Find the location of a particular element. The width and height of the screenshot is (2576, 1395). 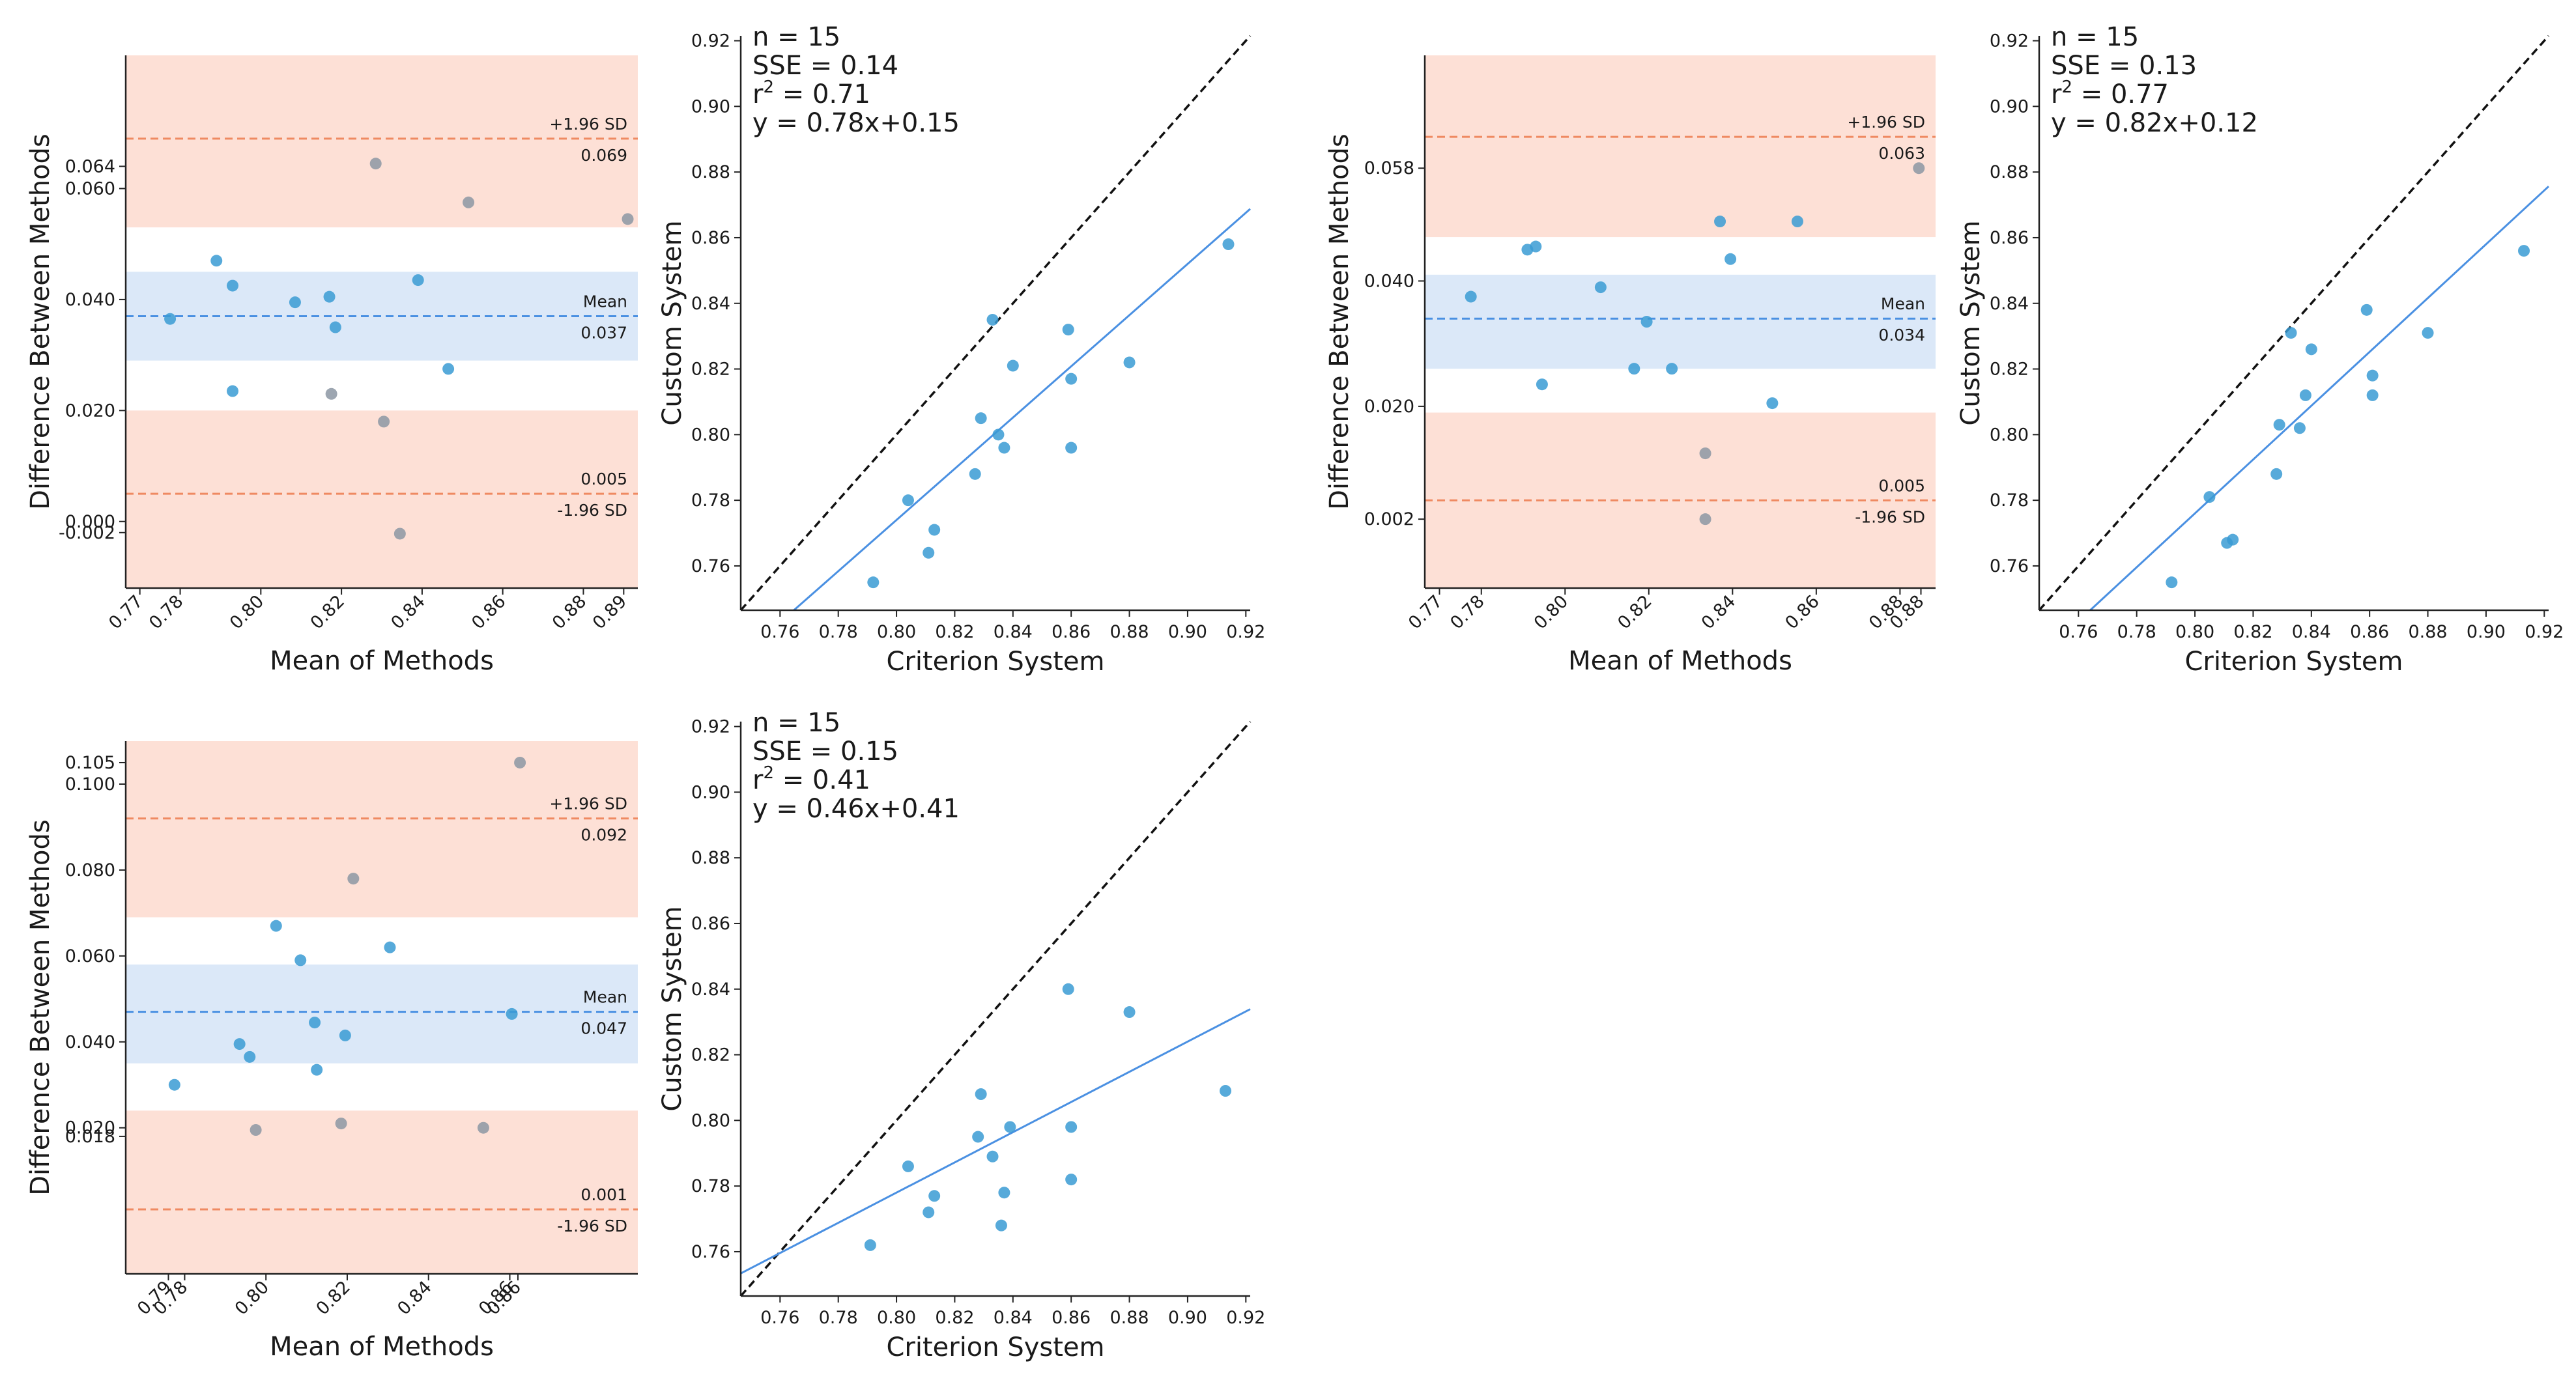

y-tick-label: 0.92 is located at coordinates (710, 41).